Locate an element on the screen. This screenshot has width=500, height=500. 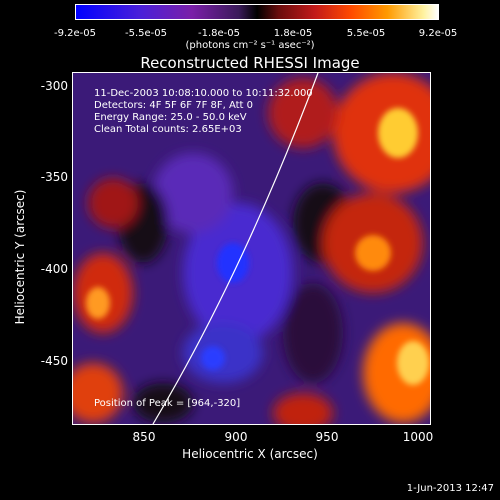
x-axis-label: Heliocentric X (arcsec) is located at coordinates (250, 454).